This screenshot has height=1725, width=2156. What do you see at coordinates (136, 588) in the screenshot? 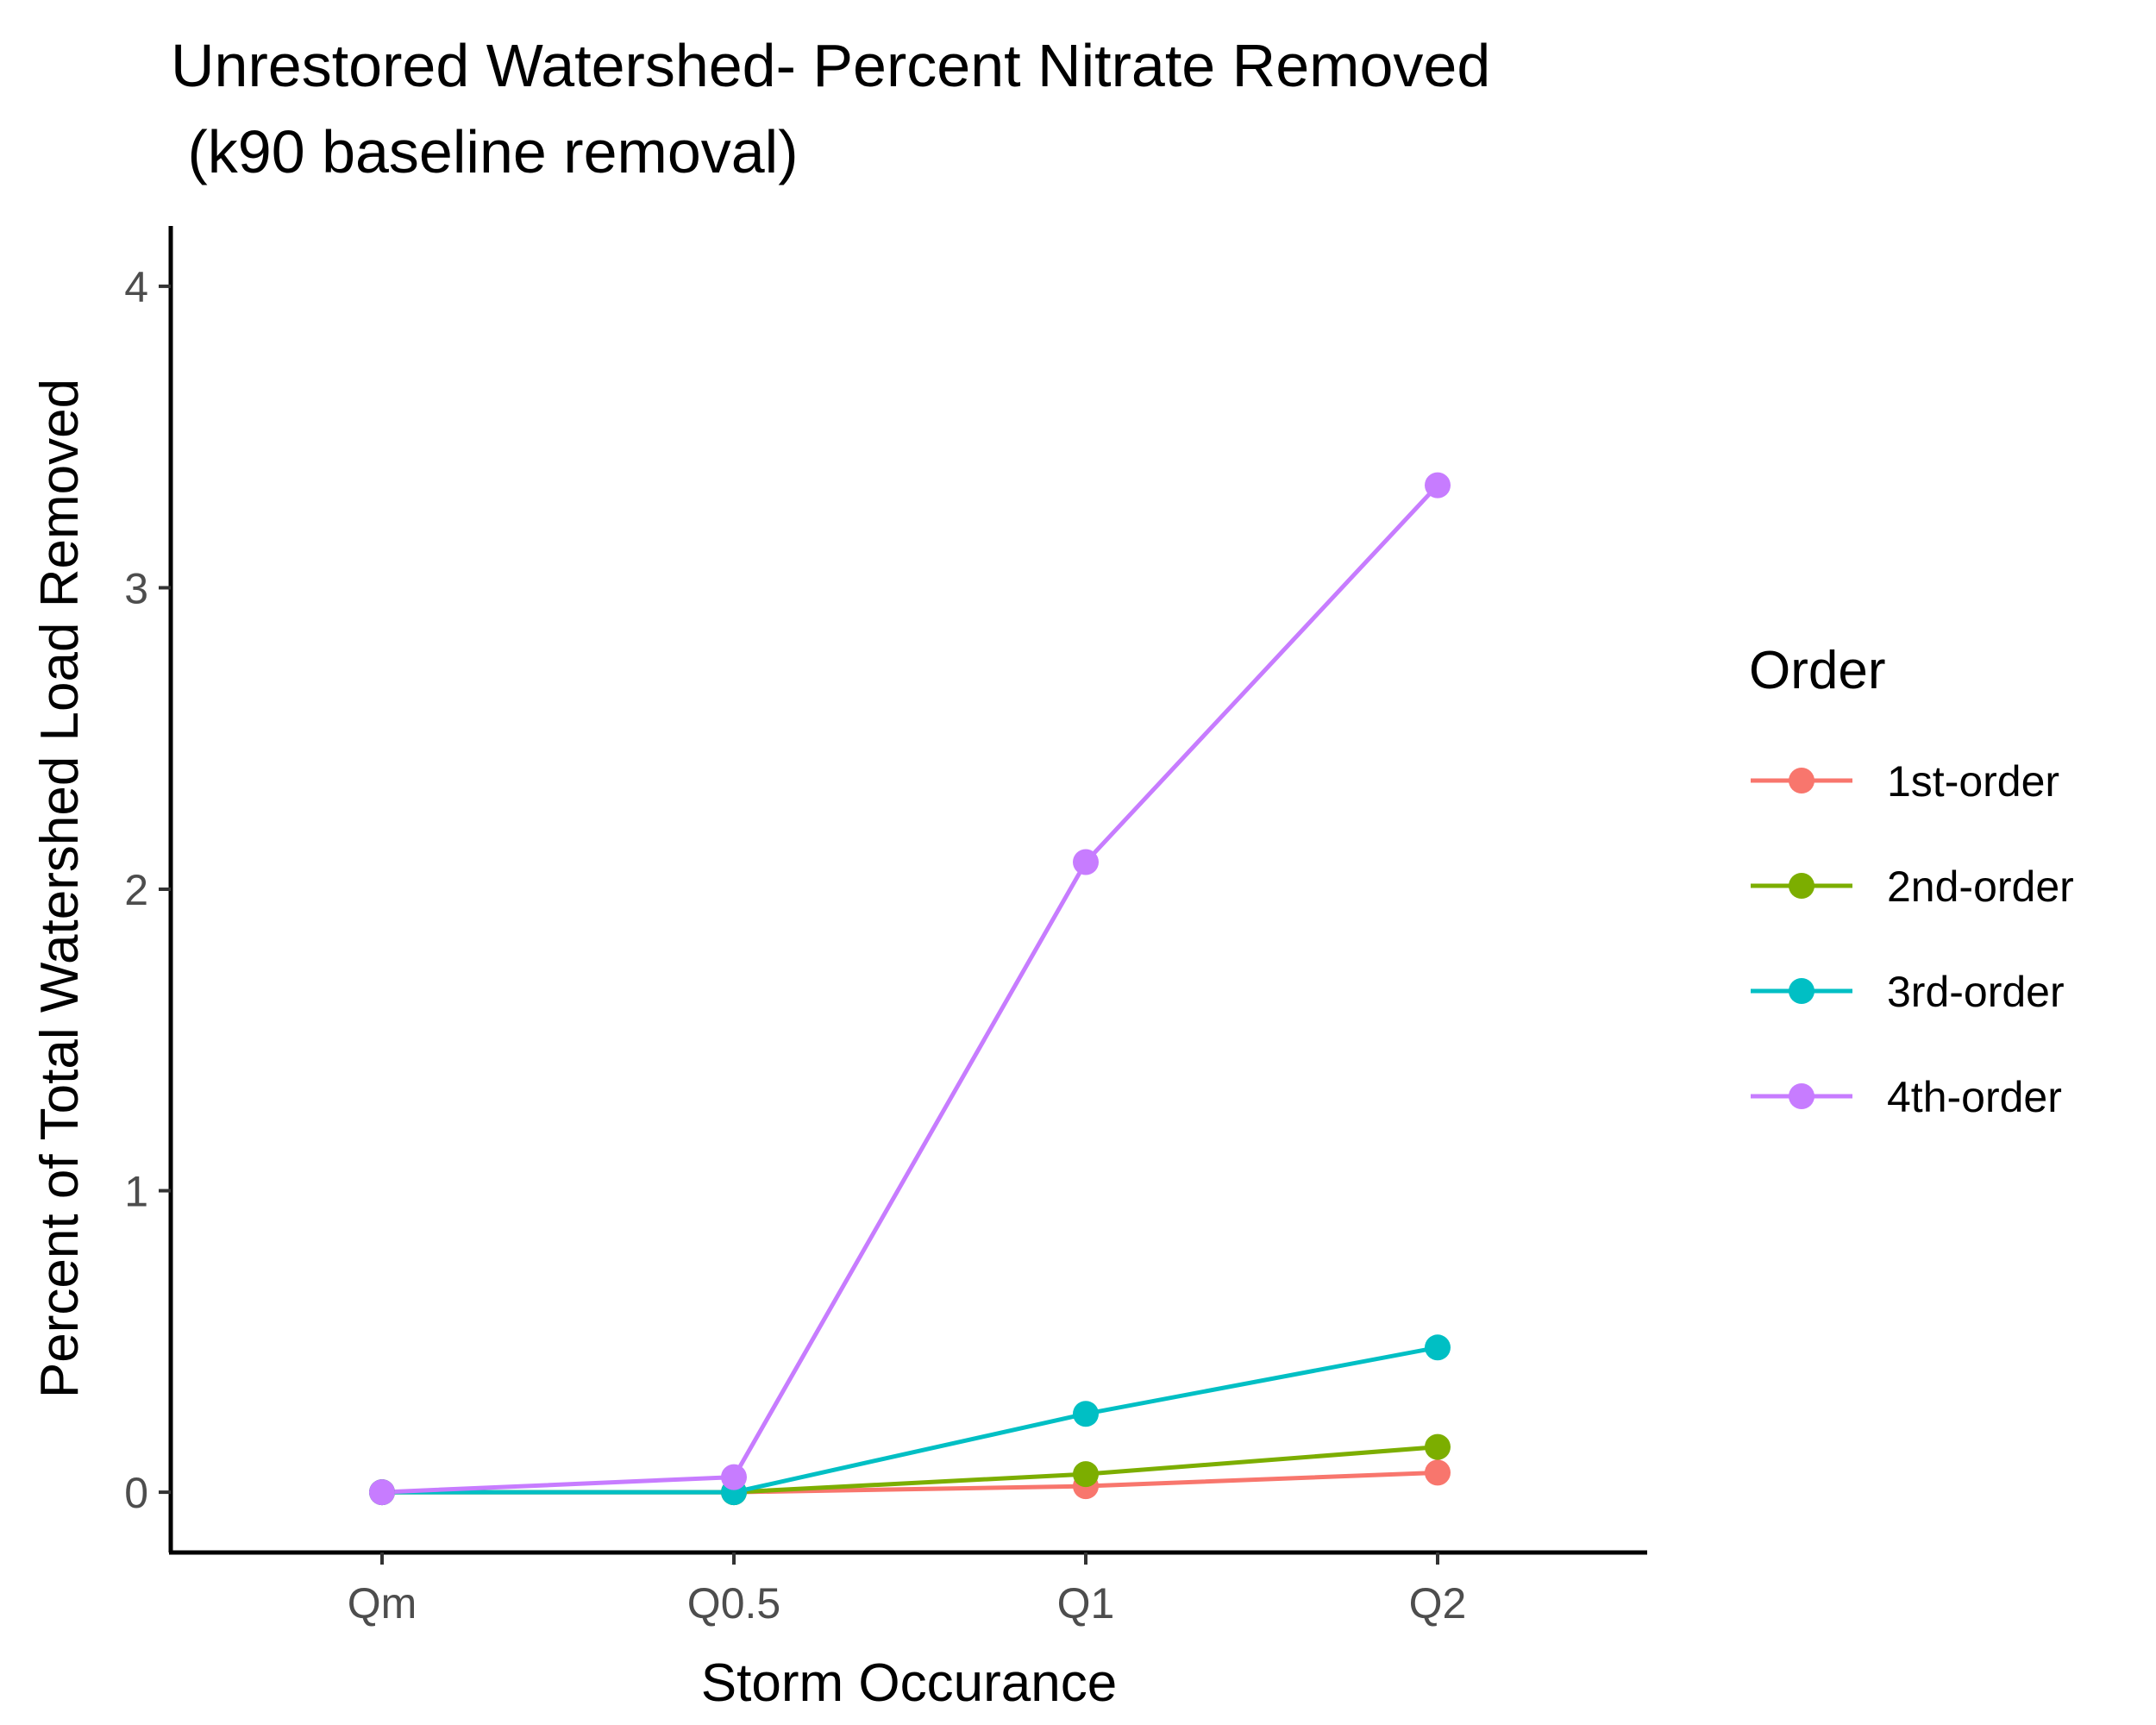
I see `y-tick-label: 3` at bounding box center [136, 588].